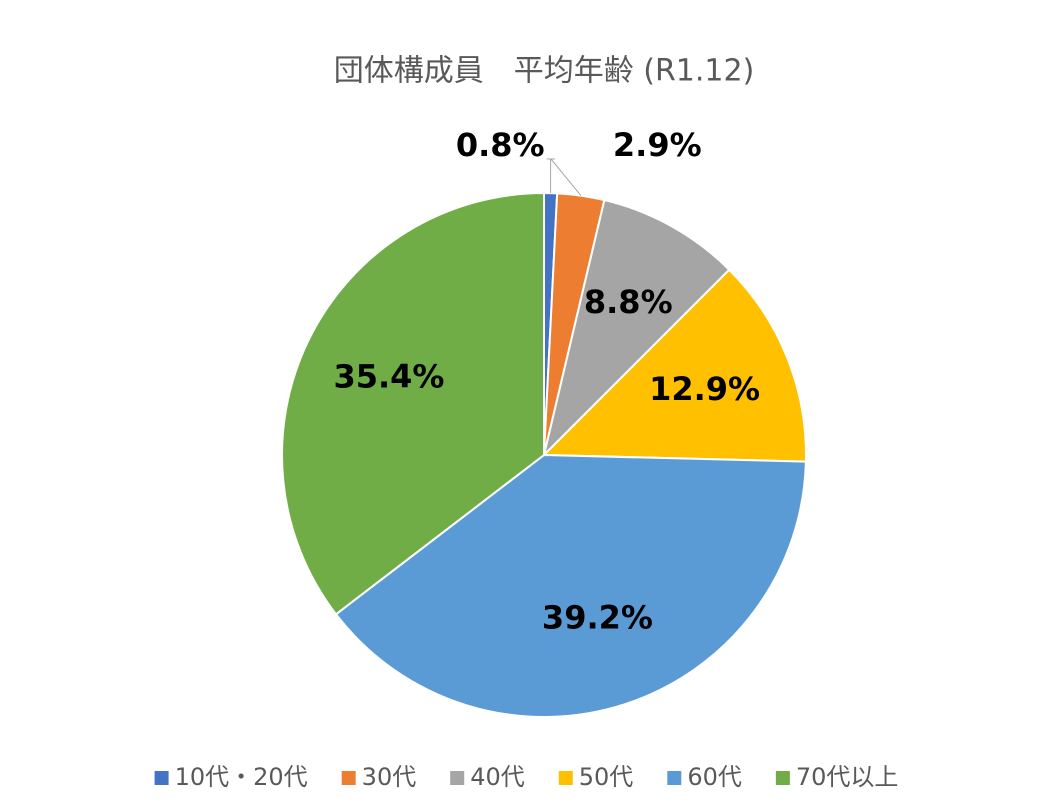 Image resolution: width=1053 pixels, height=812 pixels. I want to click on data-label: 12.9%, so click(704, 389).